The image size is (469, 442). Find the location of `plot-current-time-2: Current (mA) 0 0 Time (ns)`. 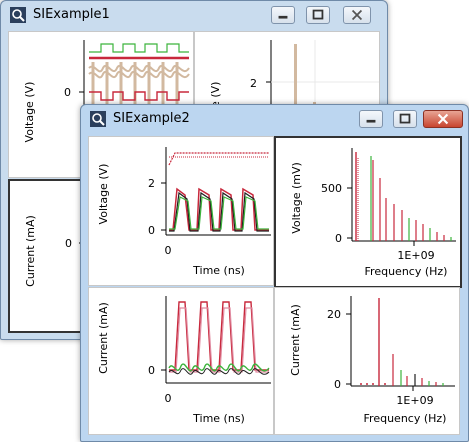

plot-current-time-2: Current (mA) 0 0 Time (ns) is located at coordinates (181, 361).